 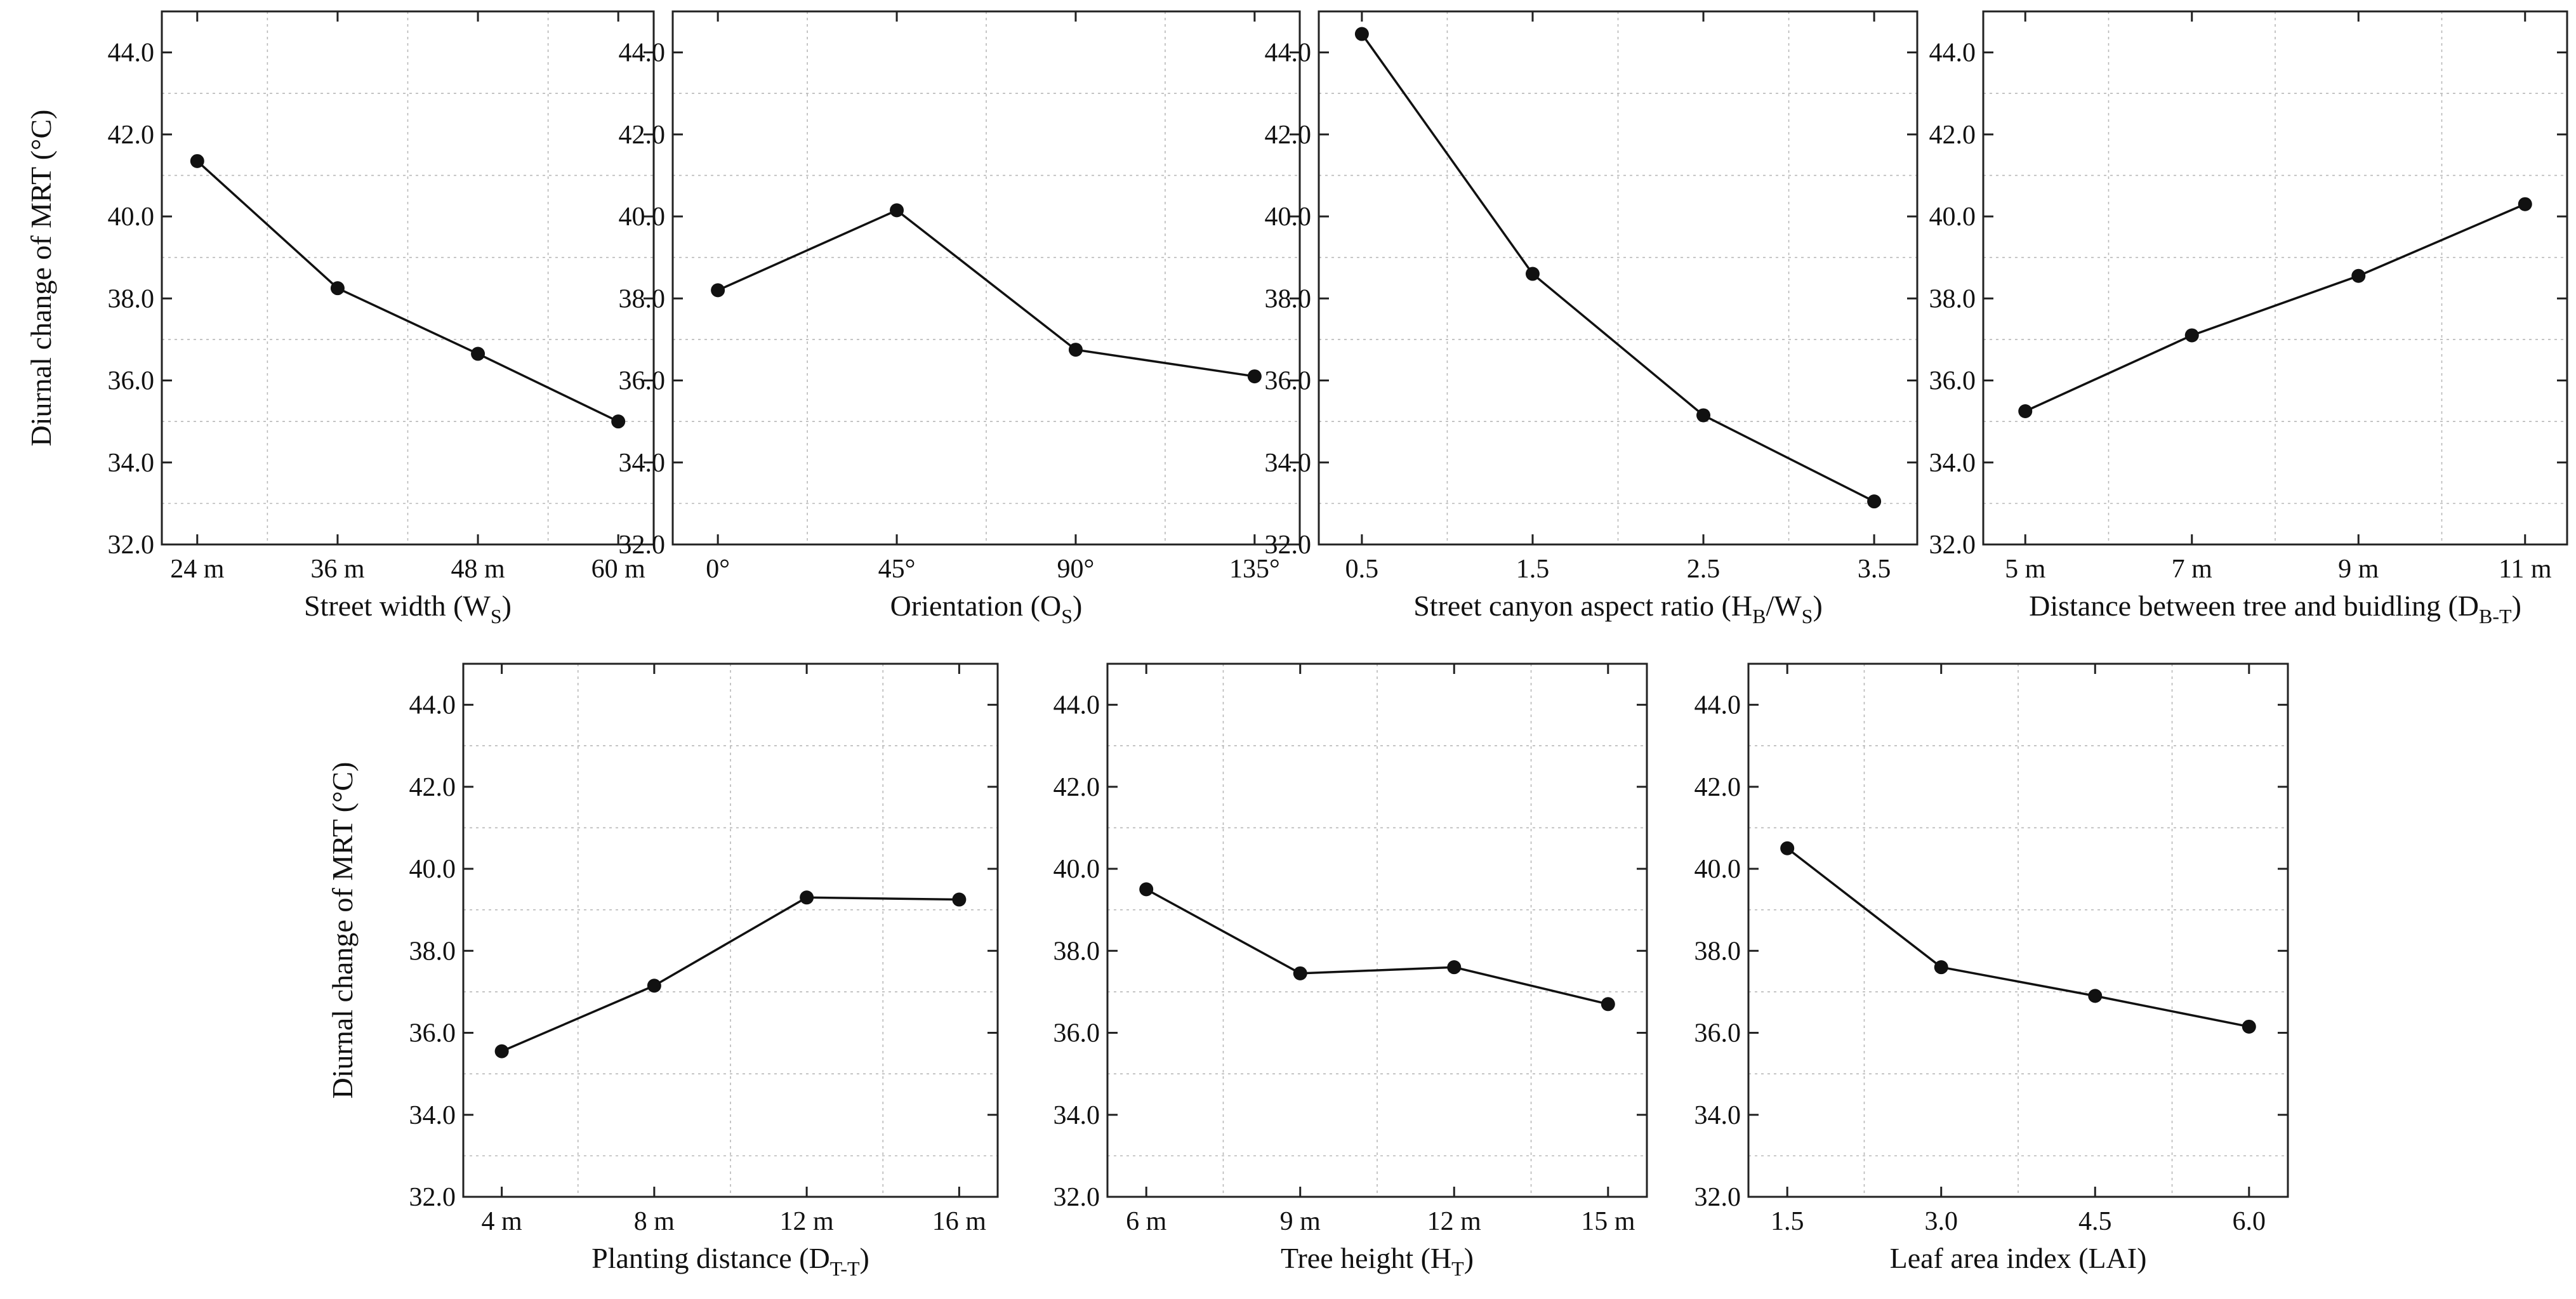 I want to click on x-tick-label: 8 m, so click(x=654, y=1221).